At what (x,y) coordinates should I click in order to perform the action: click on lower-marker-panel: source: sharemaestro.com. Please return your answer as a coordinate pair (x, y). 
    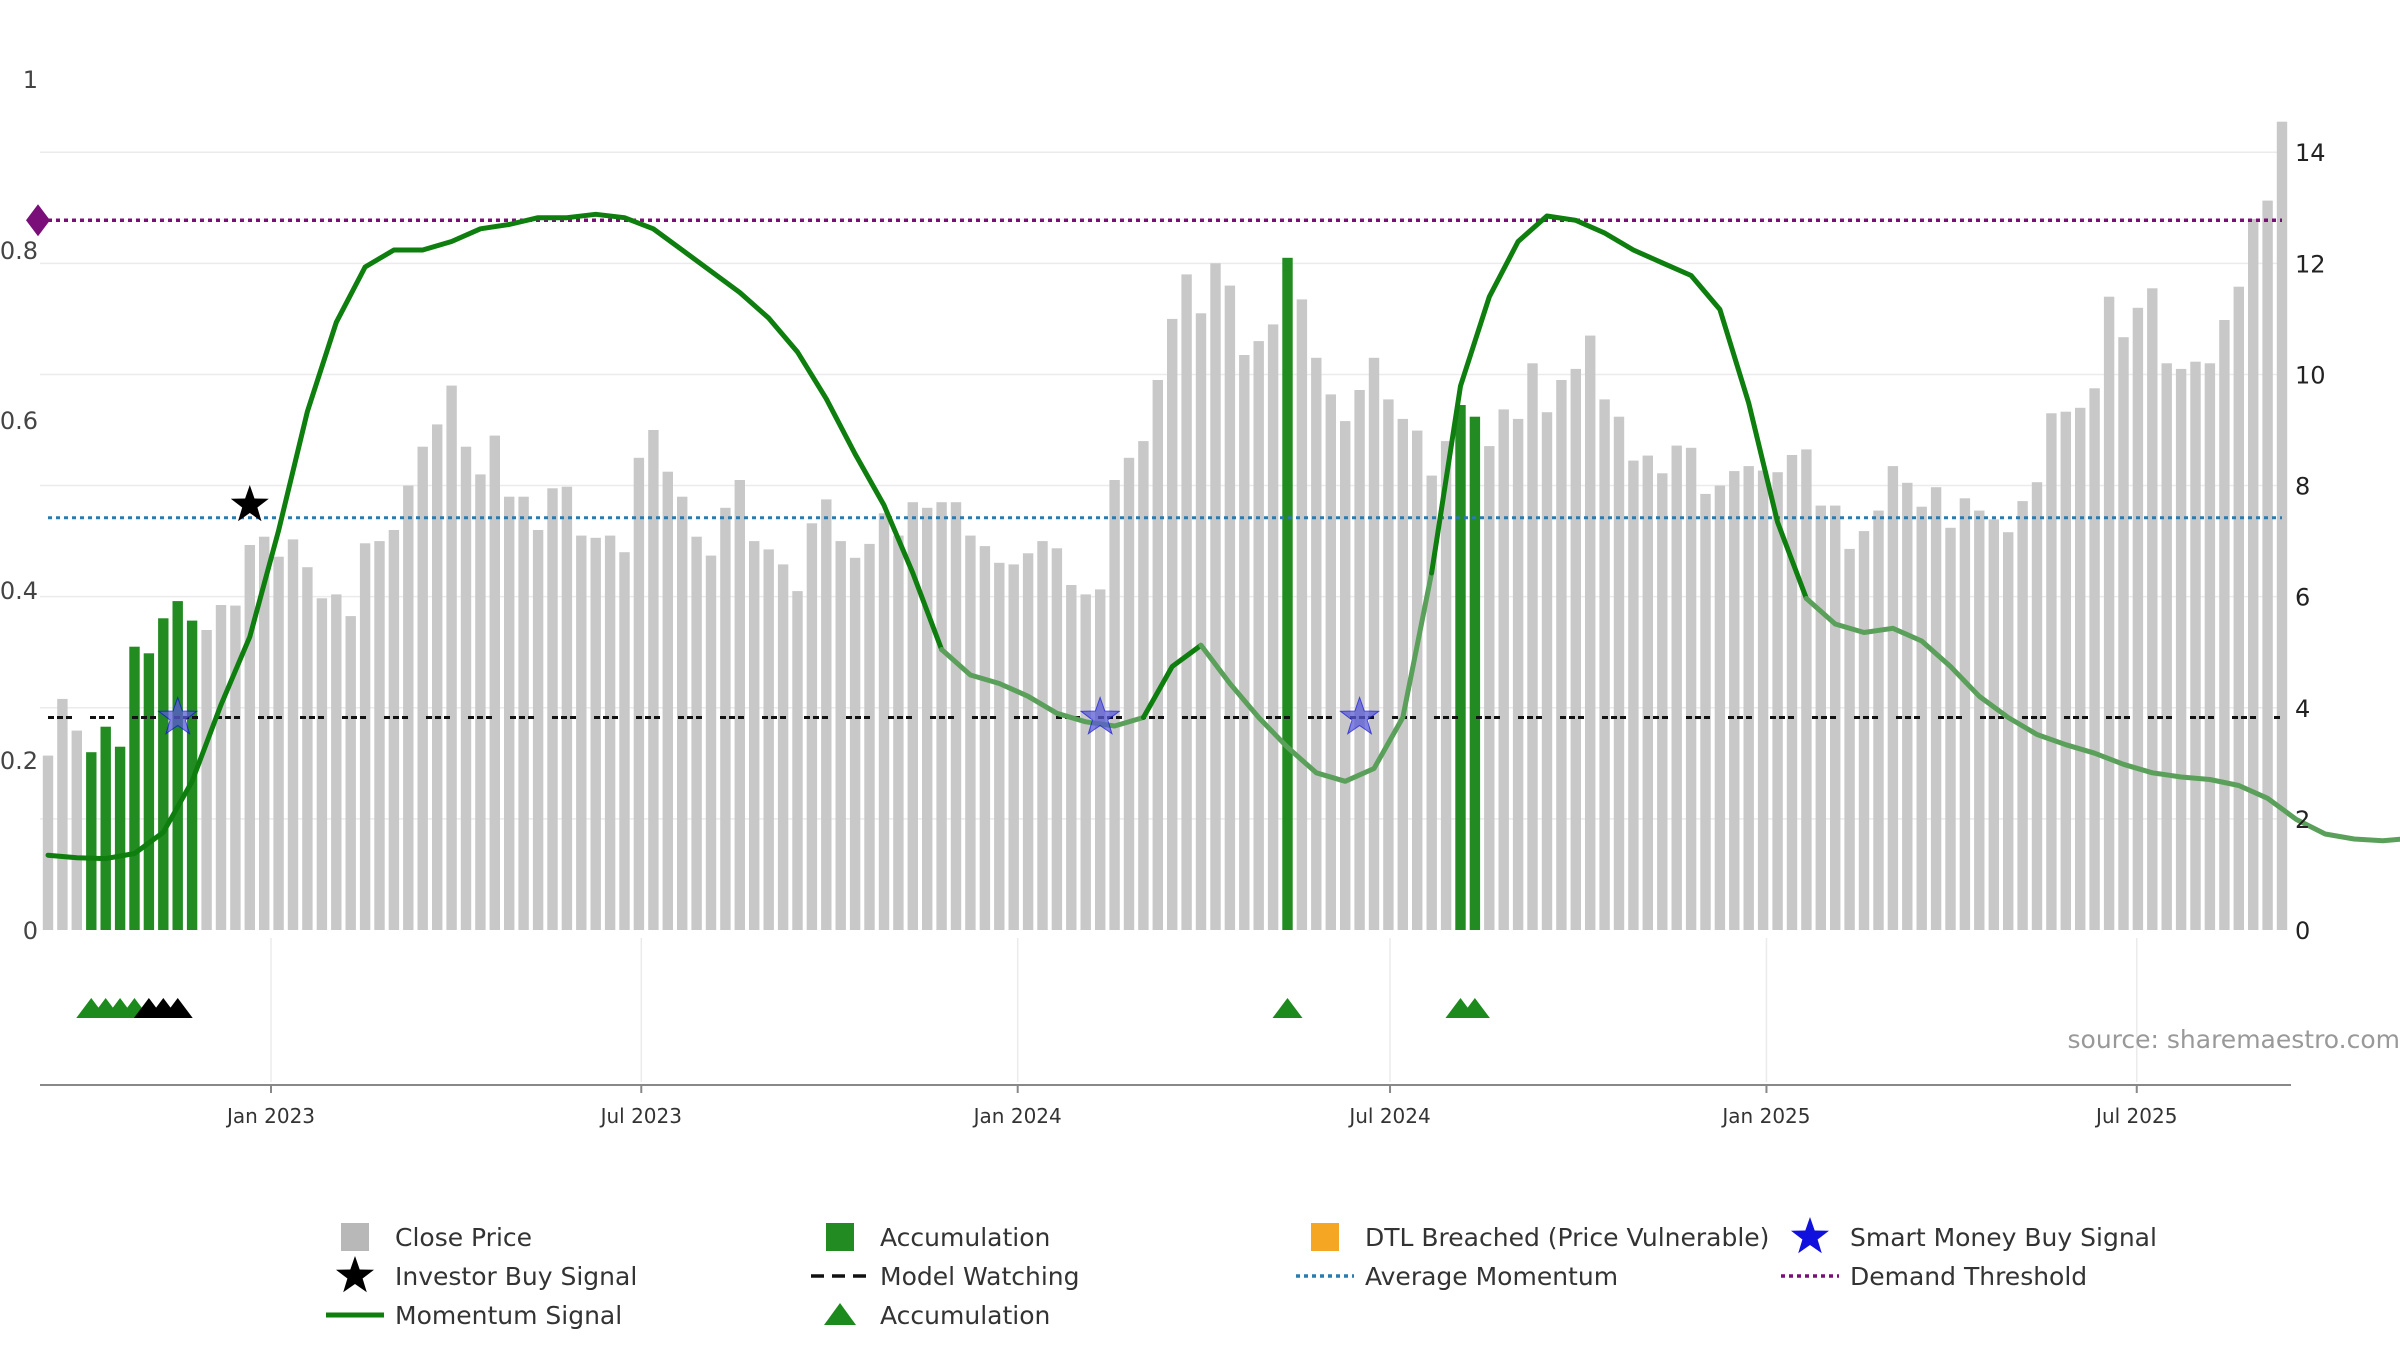
    Looking at the image, I should click on (1220, 1041).